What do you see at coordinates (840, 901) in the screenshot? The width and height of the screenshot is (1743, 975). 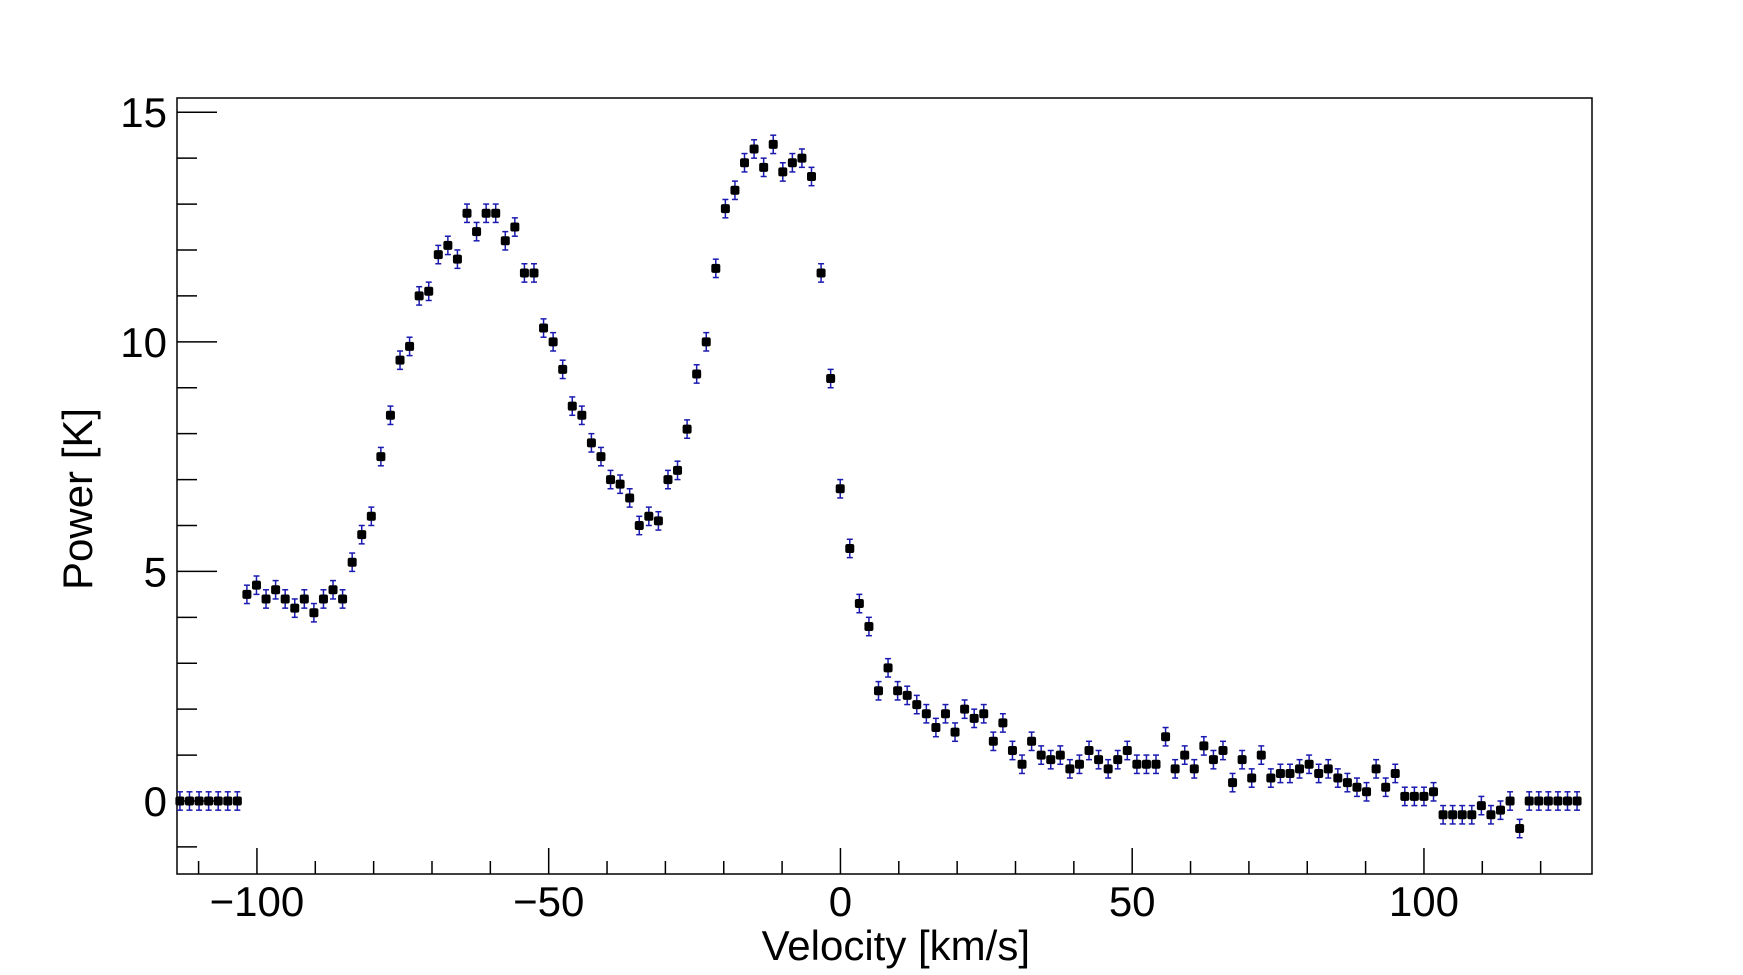 I see `x-tick-label: 0` at bounding box center [840, 901].